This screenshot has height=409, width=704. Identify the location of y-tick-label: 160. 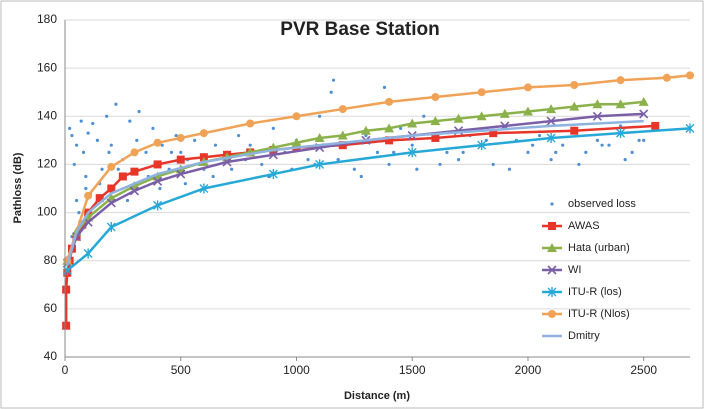
(47, 67).